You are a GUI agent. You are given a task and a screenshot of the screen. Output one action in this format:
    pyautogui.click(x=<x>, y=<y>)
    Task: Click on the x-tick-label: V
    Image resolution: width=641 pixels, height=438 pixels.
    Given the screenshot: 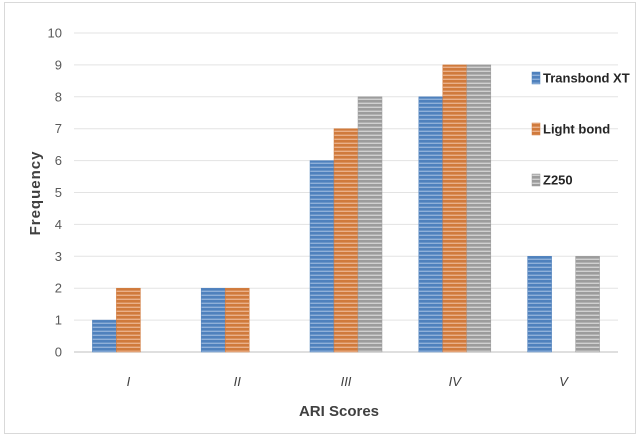 What is the action you would take?
    pyautogui.click(x=564, y=381)
    